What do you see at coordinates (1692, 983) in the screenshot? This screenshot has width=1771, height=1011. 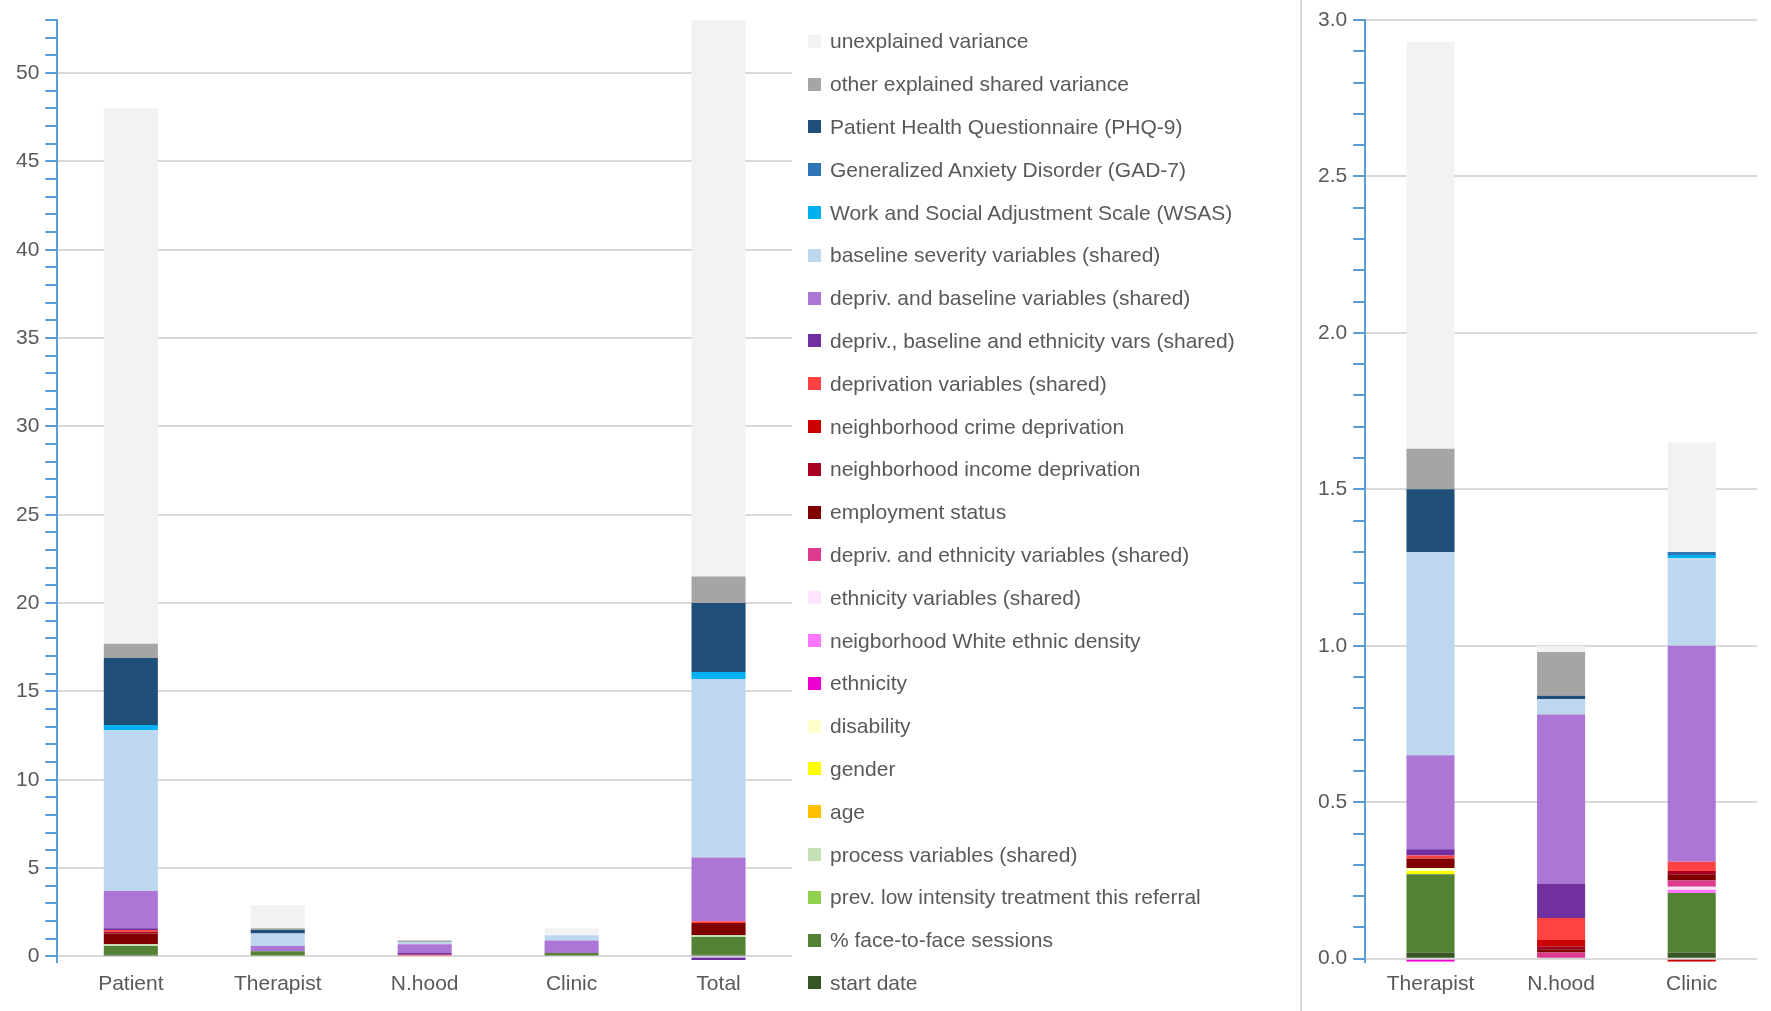 I see `x-tick-label: Clinic` at bounding box center [1692, 983].